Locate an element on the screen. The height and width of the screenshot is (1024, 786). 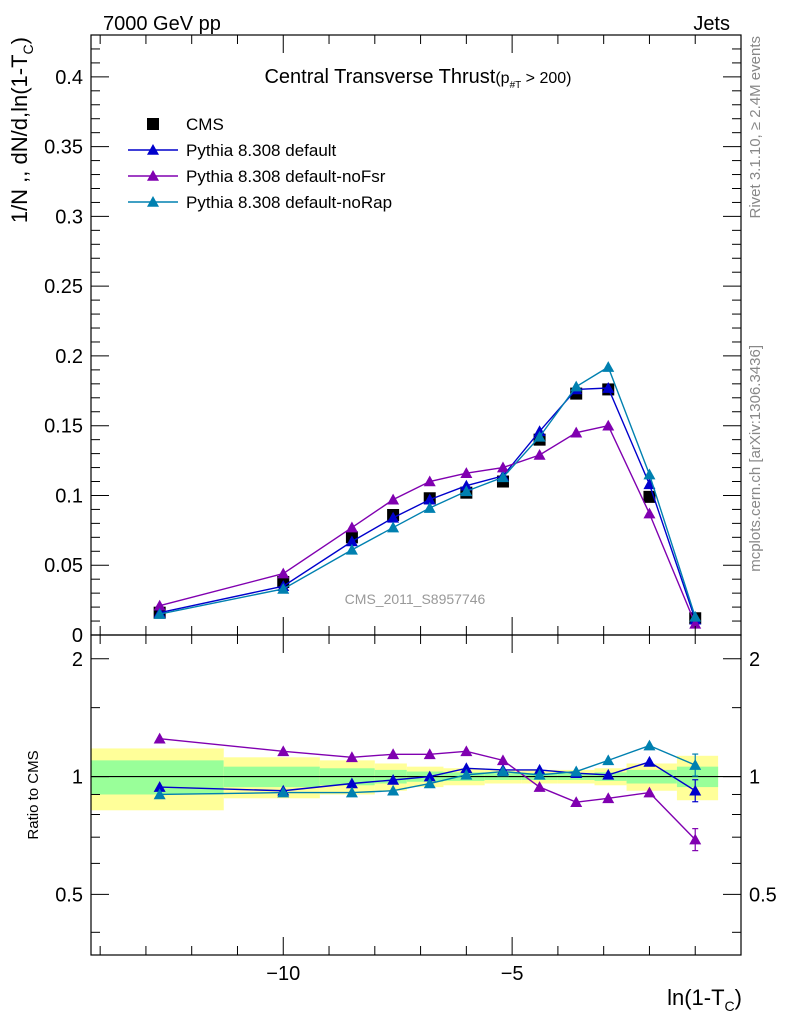
ratio-plot-marks is located at coordinates (416, 792).